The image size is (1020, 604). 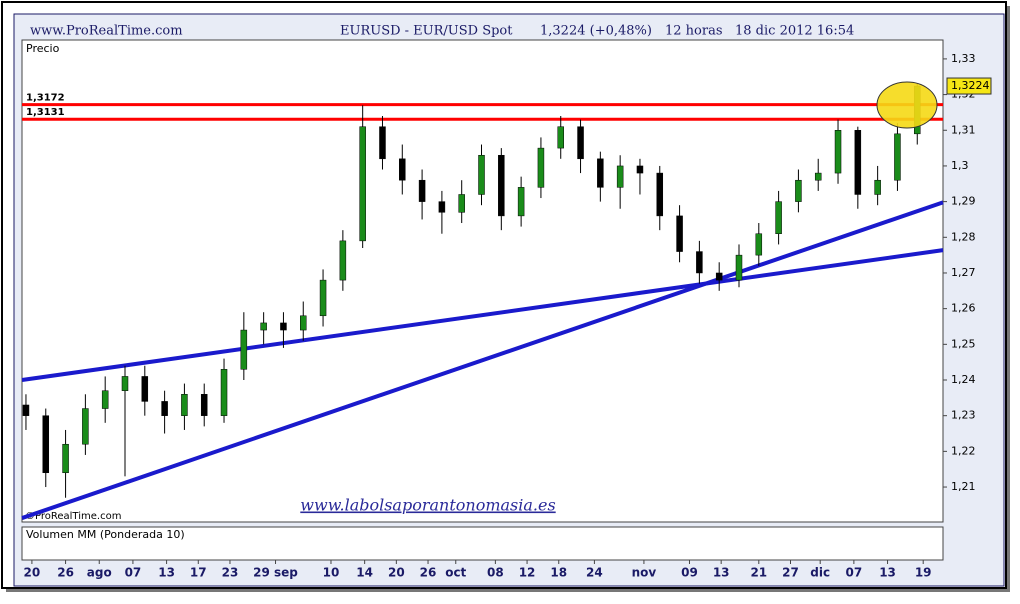 What do you see at coordinates (106, 31) in the screenshot?
I see `site: www.ProRealTime.com` at bounding box center [106, 31].